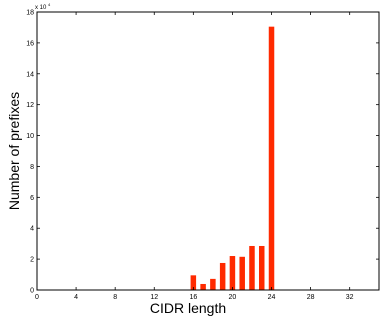  Describe the element at coordinates (188, 308) in the screenshot. I see `x-axis-label: CIDR length` at that location.